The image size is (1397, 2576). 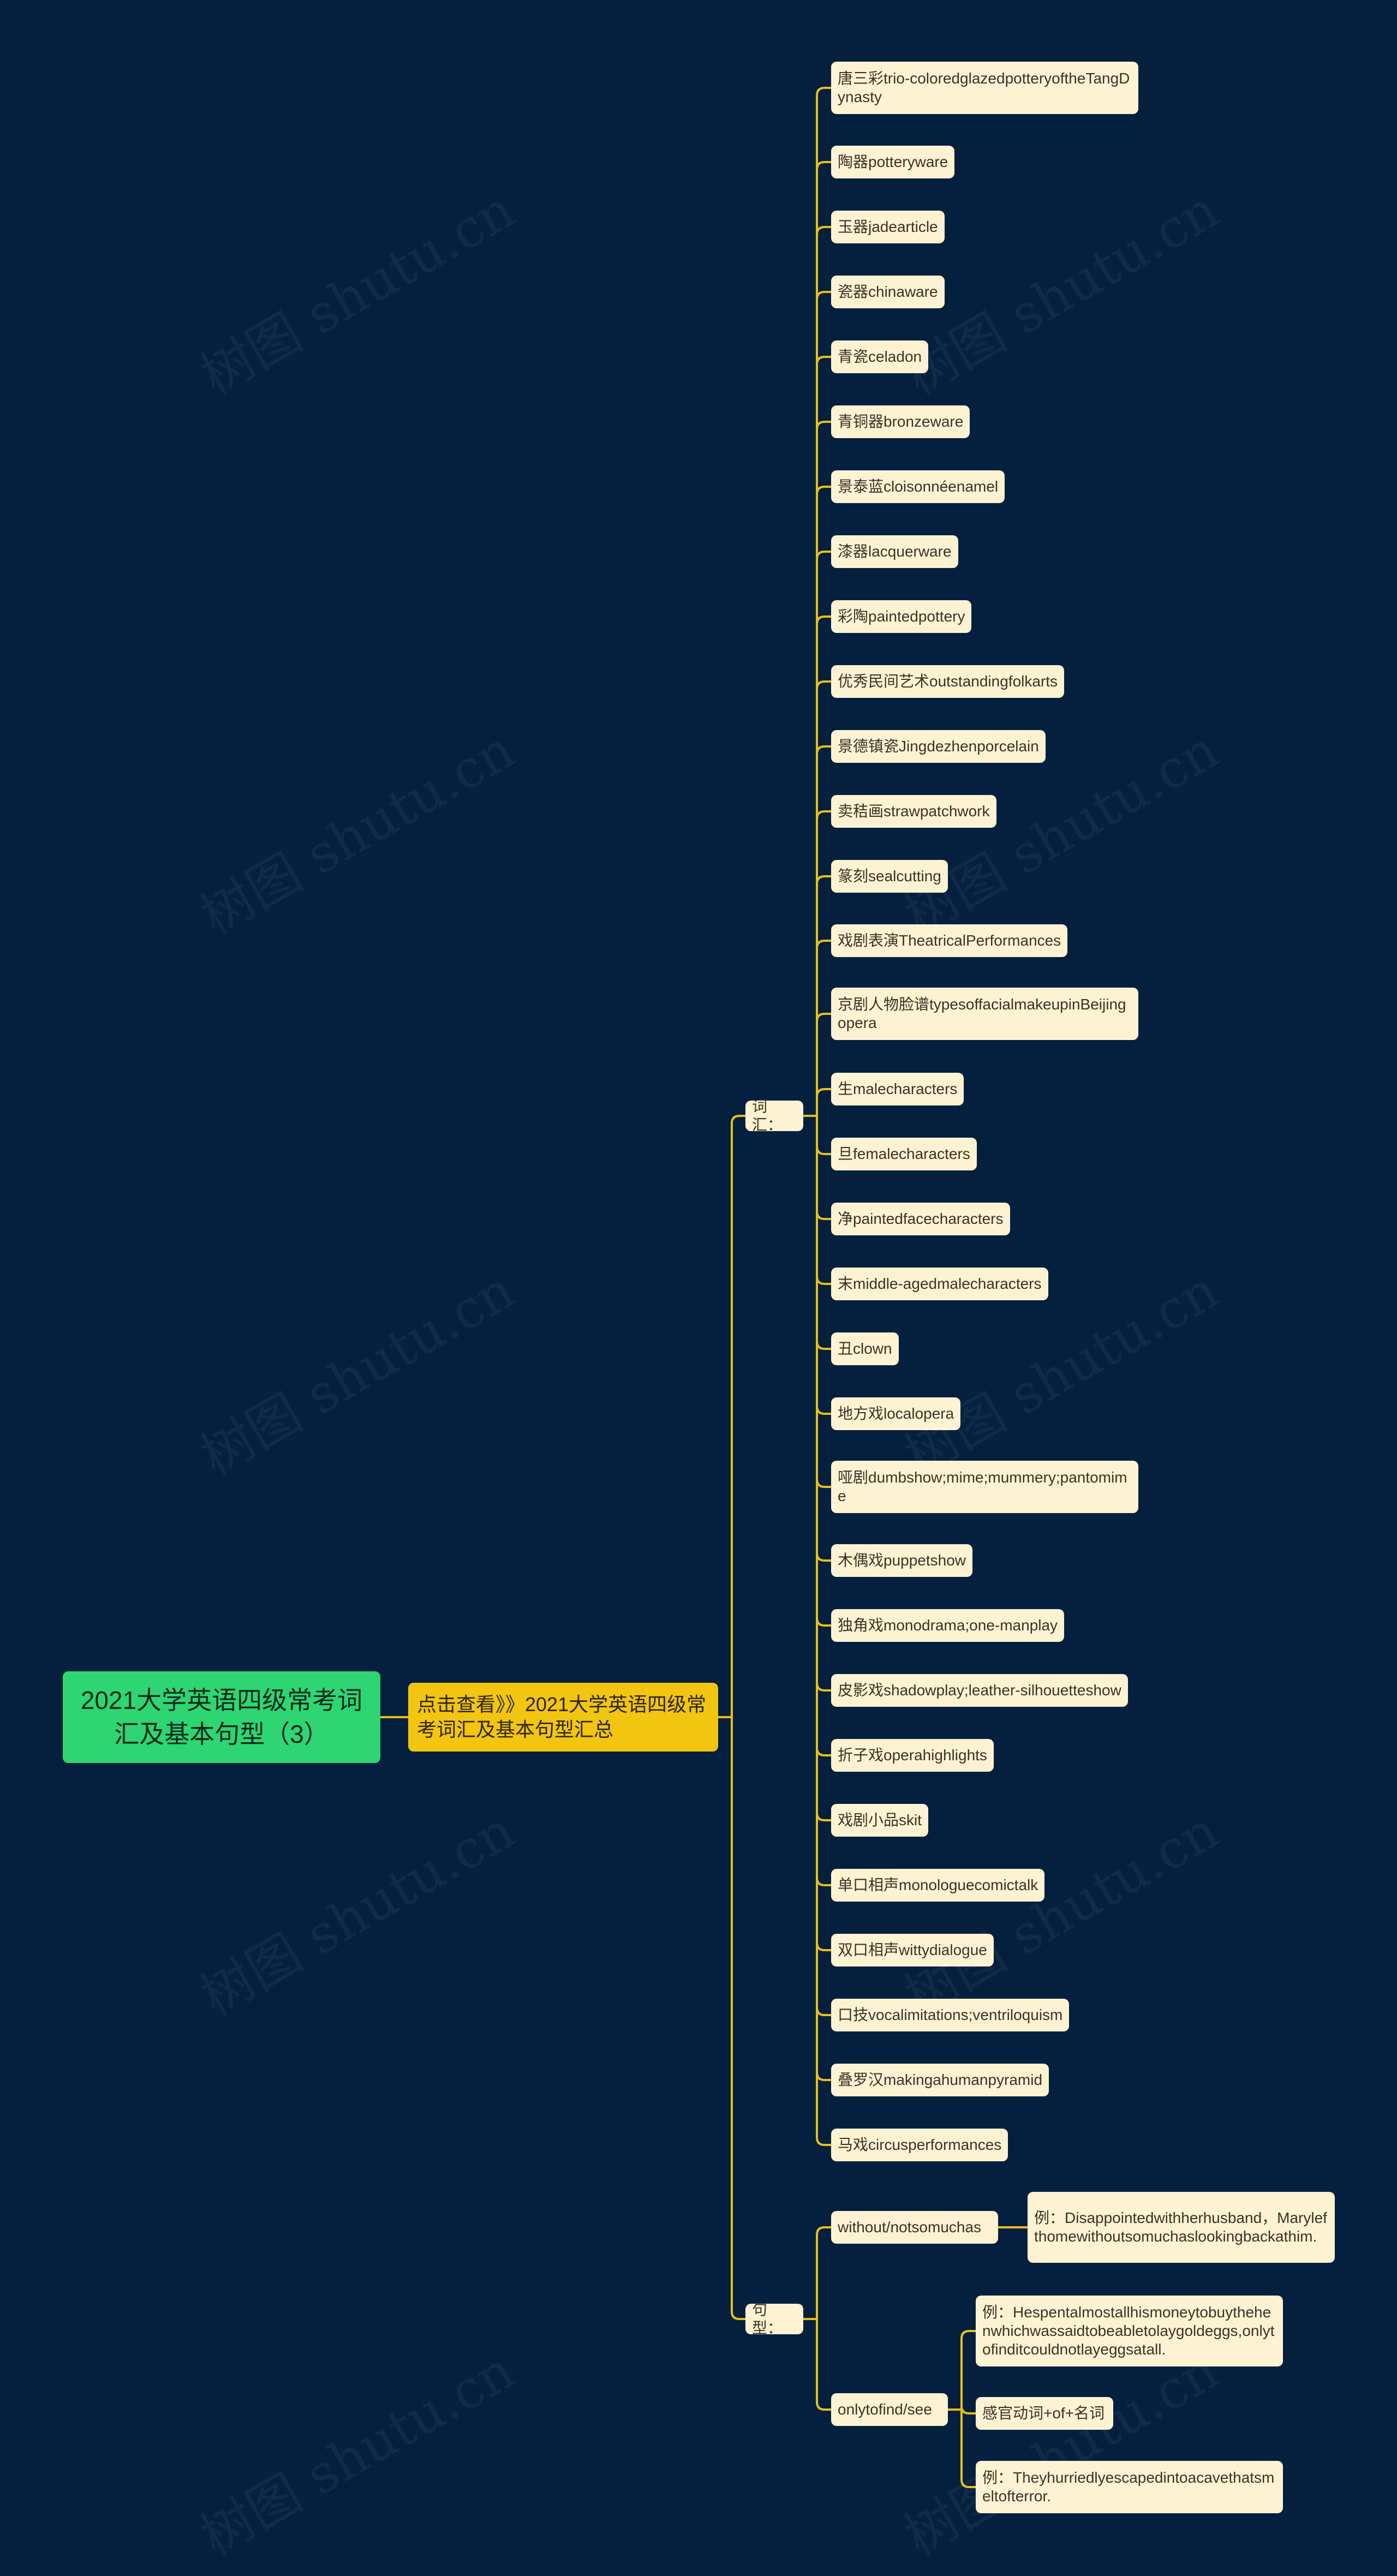 I want to click on vocab-item: 折子戏operahighlights, so click(x=912, y=1756).